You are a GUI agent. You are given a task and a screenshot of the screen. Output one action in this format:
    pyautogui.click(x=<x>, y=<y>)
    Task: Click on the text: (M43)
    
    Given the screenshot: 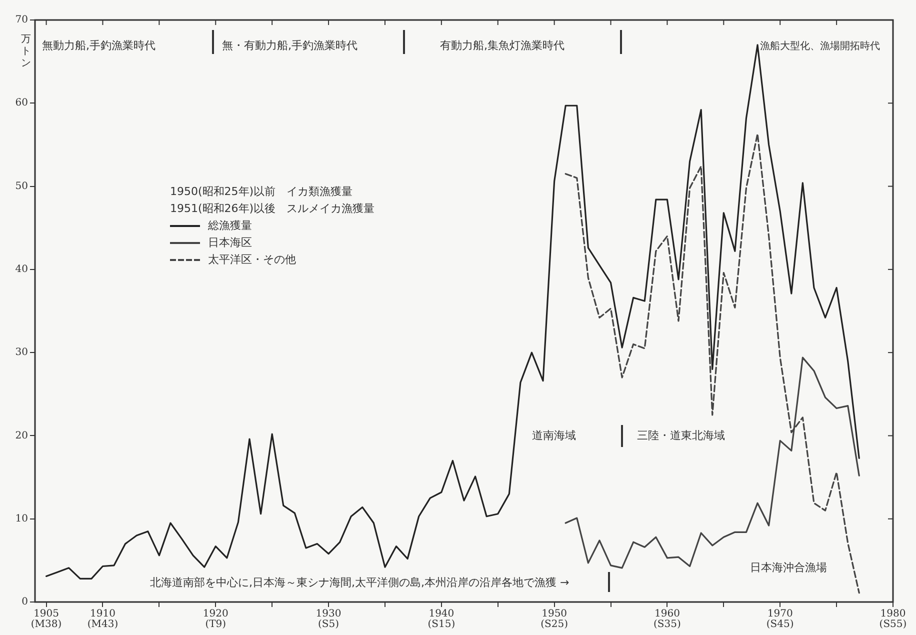 What is the action you would take?
    pyautogui.click(x=102, y=624)
    